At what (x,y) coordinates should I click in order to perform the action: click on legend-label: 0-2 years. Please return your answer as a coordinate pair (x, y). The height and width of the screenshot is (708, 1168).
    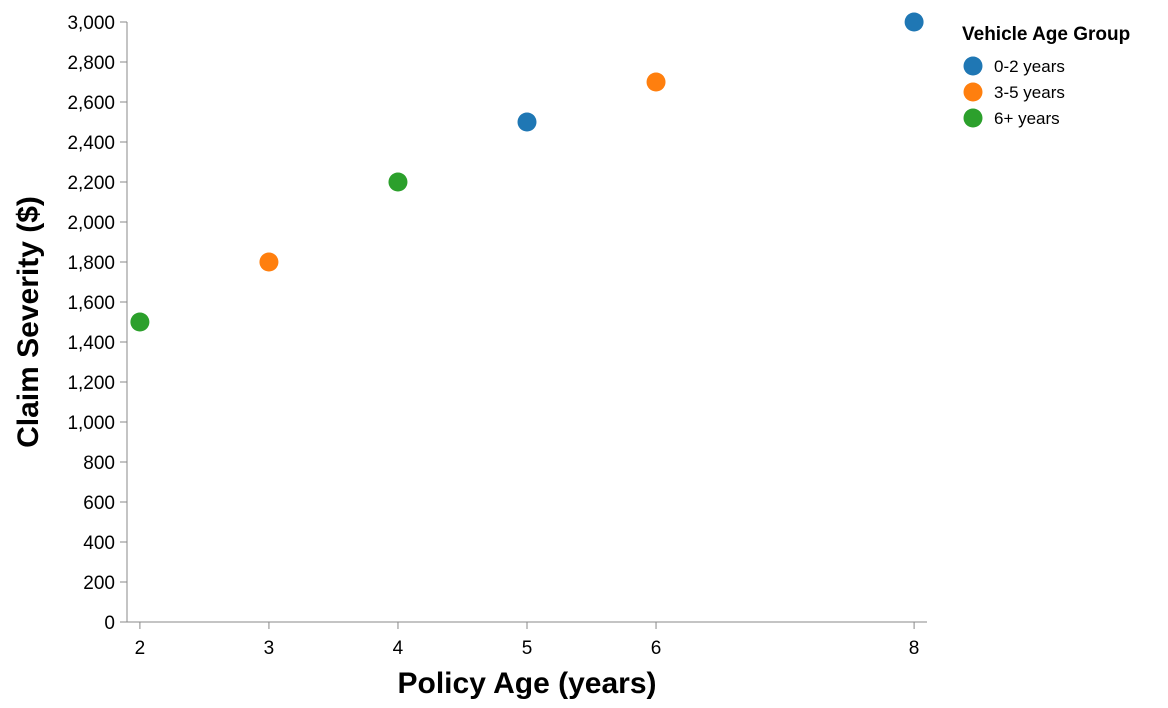
    Looking at the image, I should click on (1029, 66).